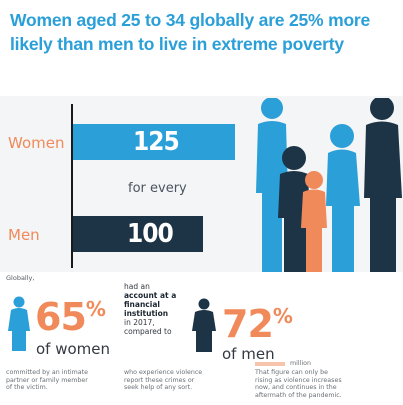 Image resolution: width=403 pixels, height=405 pixels. Describe the element at coordinates (248, 354) in the screenshot. I see `men-stat-label: of men` at that location.